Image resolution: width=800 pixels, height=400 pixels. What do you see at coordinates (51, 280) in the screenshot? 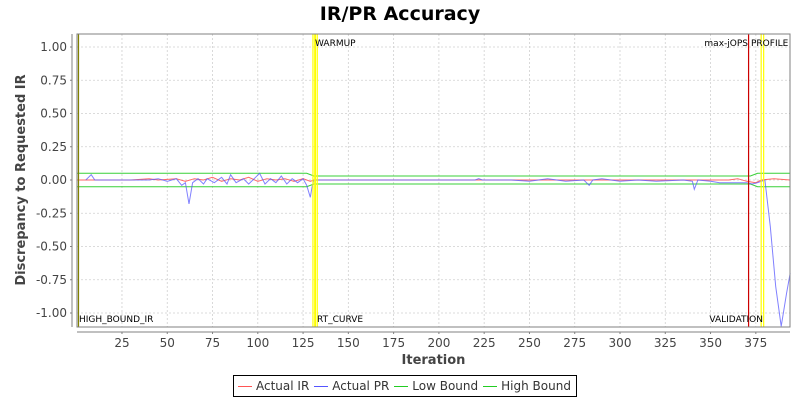
I see `y-tick-label: -0.75` at bounding box center [51, 280].